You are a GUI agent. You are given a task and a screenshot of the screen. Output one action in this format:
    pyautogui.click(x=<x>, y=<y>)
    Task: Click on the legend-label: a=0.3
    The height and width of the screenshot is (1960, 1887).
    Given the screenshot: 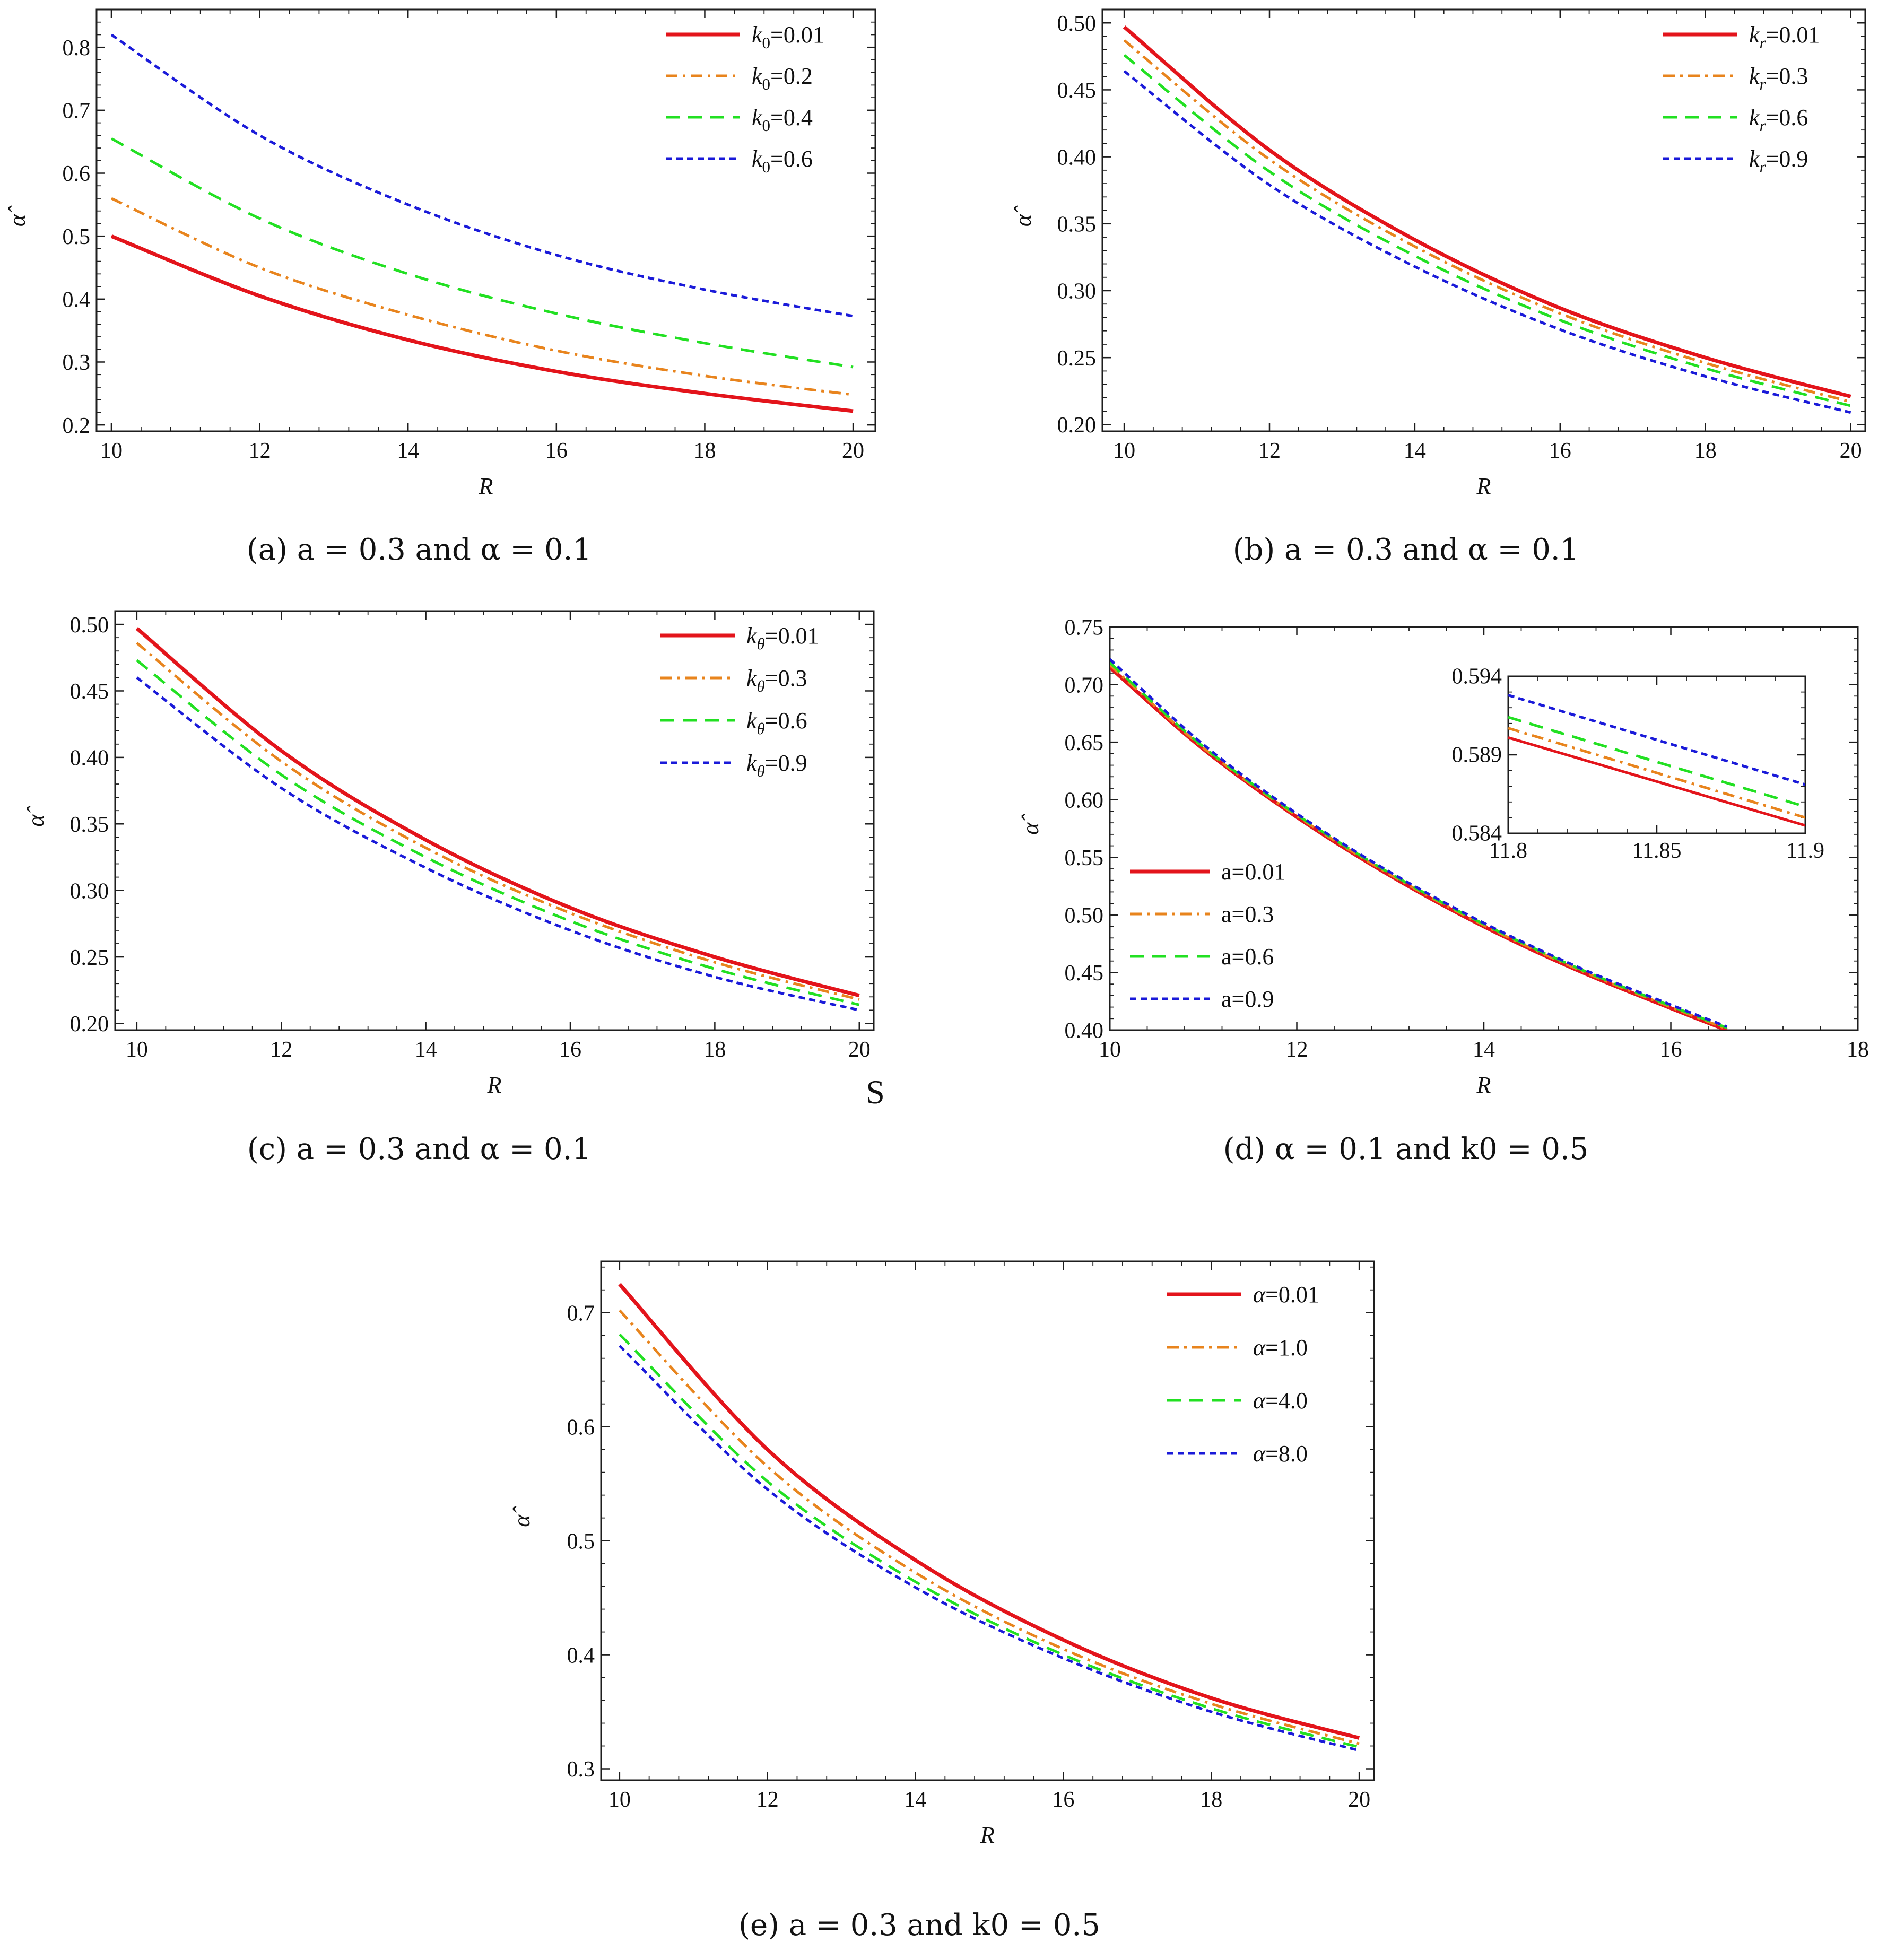 What is the action you would take?
    pyautogui.click(x=1248, y=914)
    